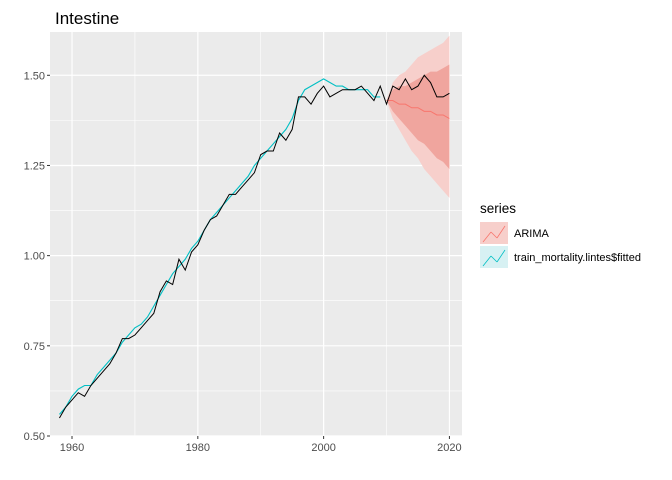 Image resolution: width=672 pixels, height=480 pixels. Describe the element at coordinates (532, 234) in the screenshot. I see `legend-label-arima: ARIMA` at that location.